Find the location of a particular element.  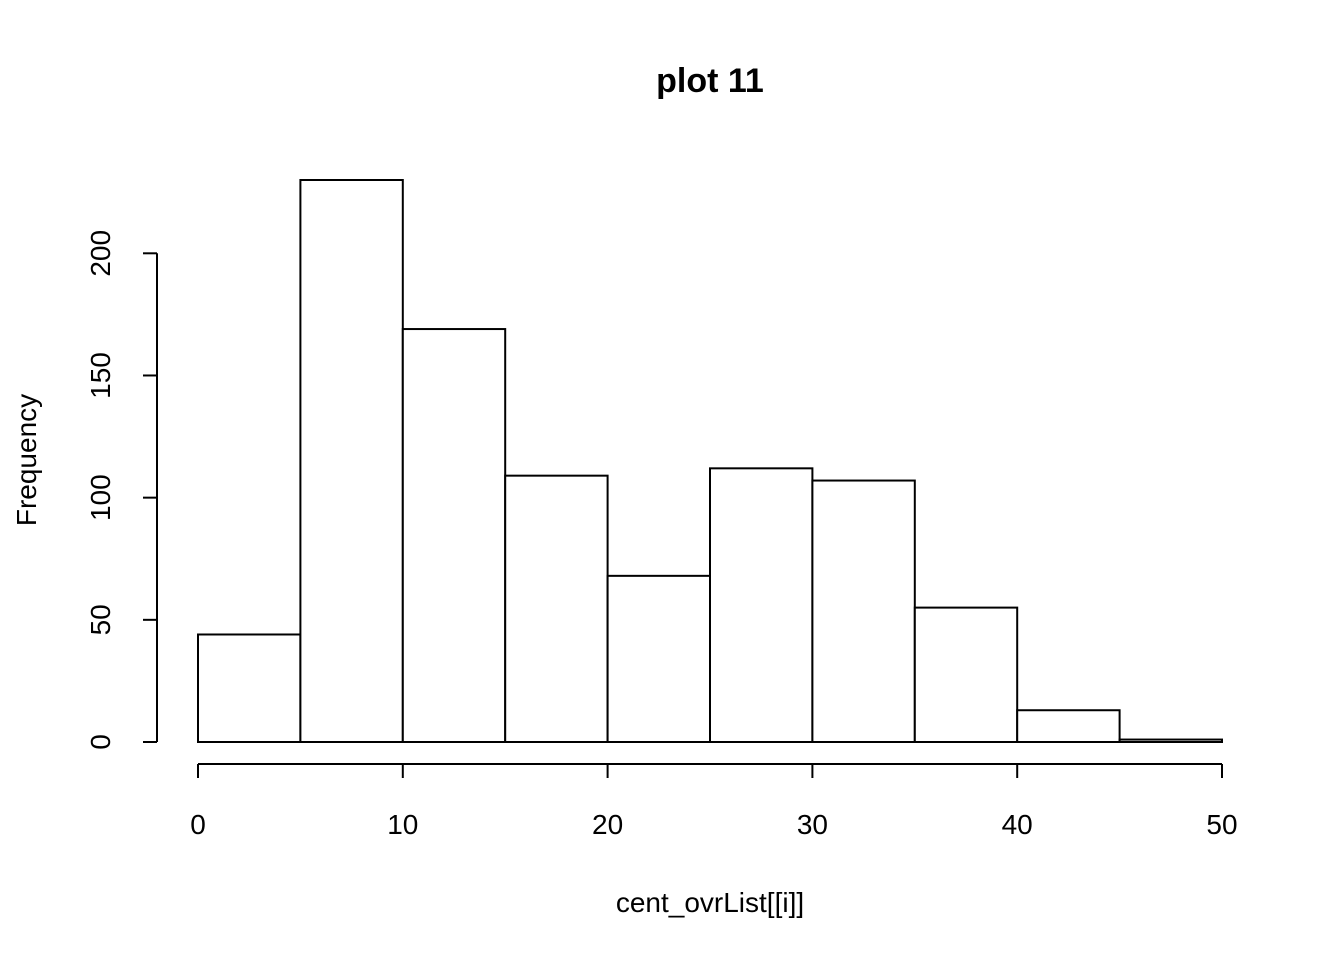

y-tick-label: 200 is located at coordinates (100, 253).